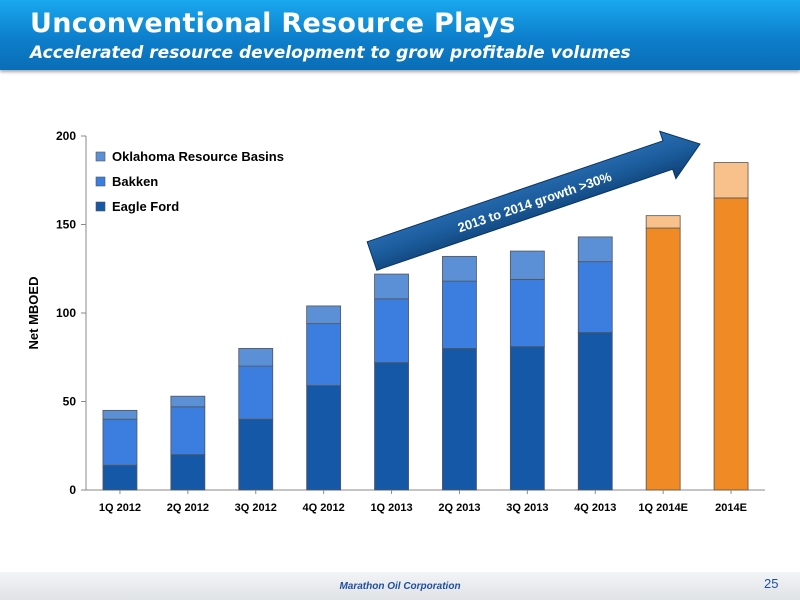 Image resolution: width=800 pixels, height=600 pixels. I want to click on growth-arrow, so click(533, 200).